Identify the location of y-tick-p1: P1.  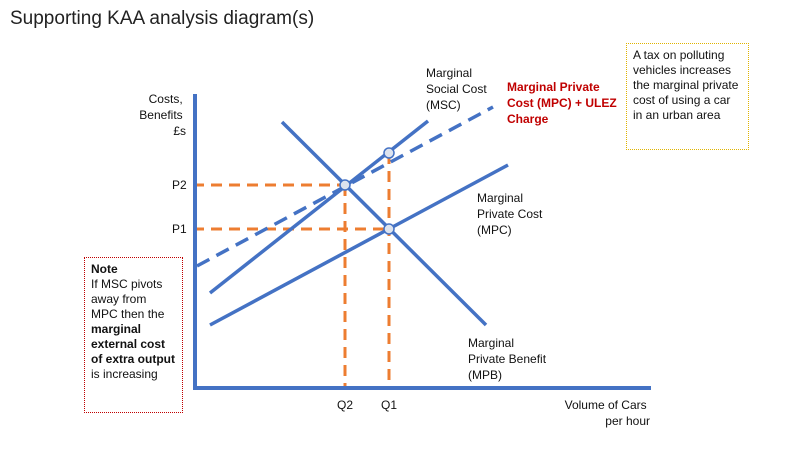
(179, 229).